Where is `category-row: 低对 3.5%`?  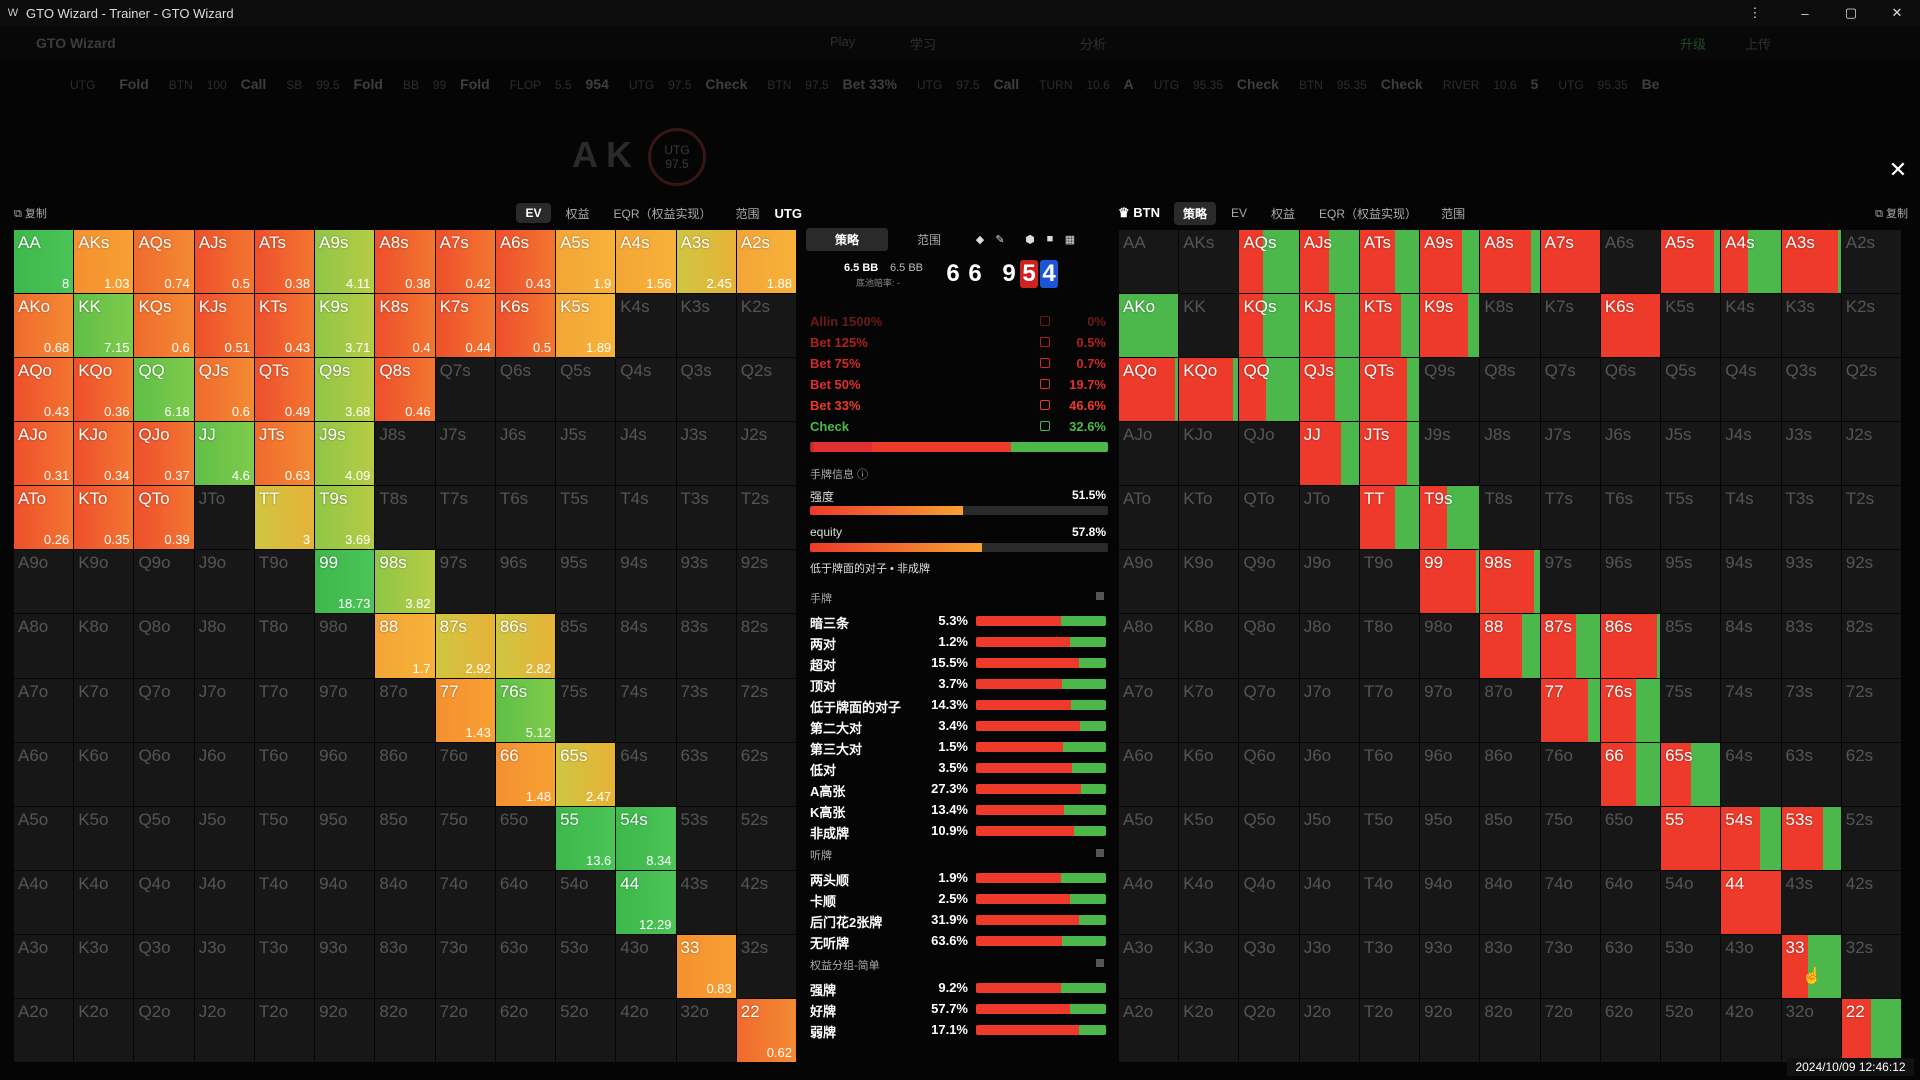
category-row: 低对 3.5% is located at coordinates (959, 767).